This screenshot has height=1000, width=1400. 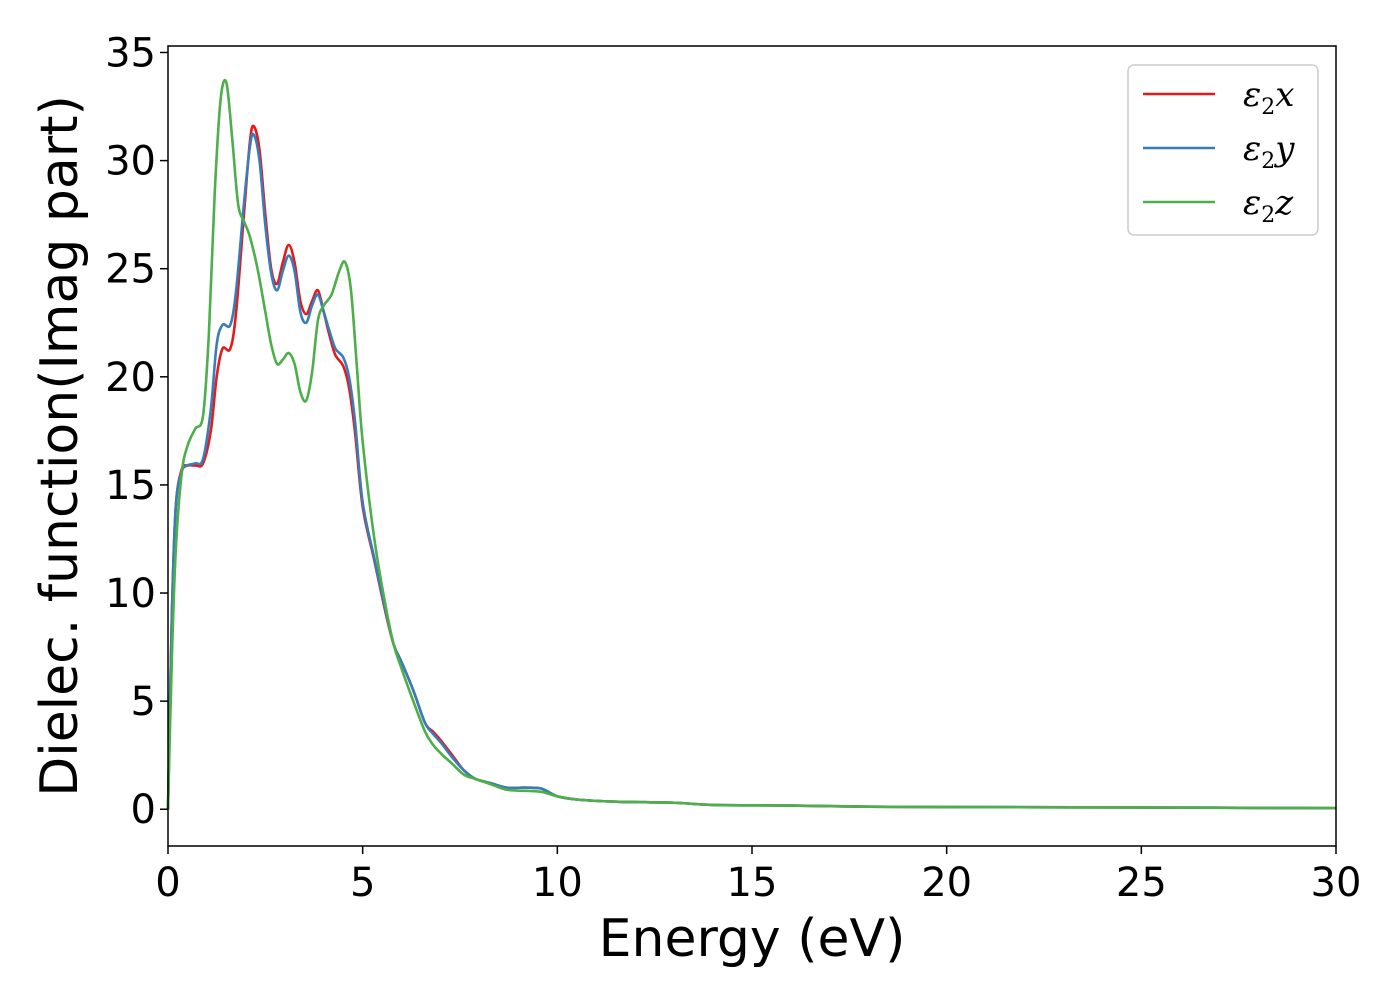 I want to click on legend-label-z: ε2z, so click(x=1268, y=205).